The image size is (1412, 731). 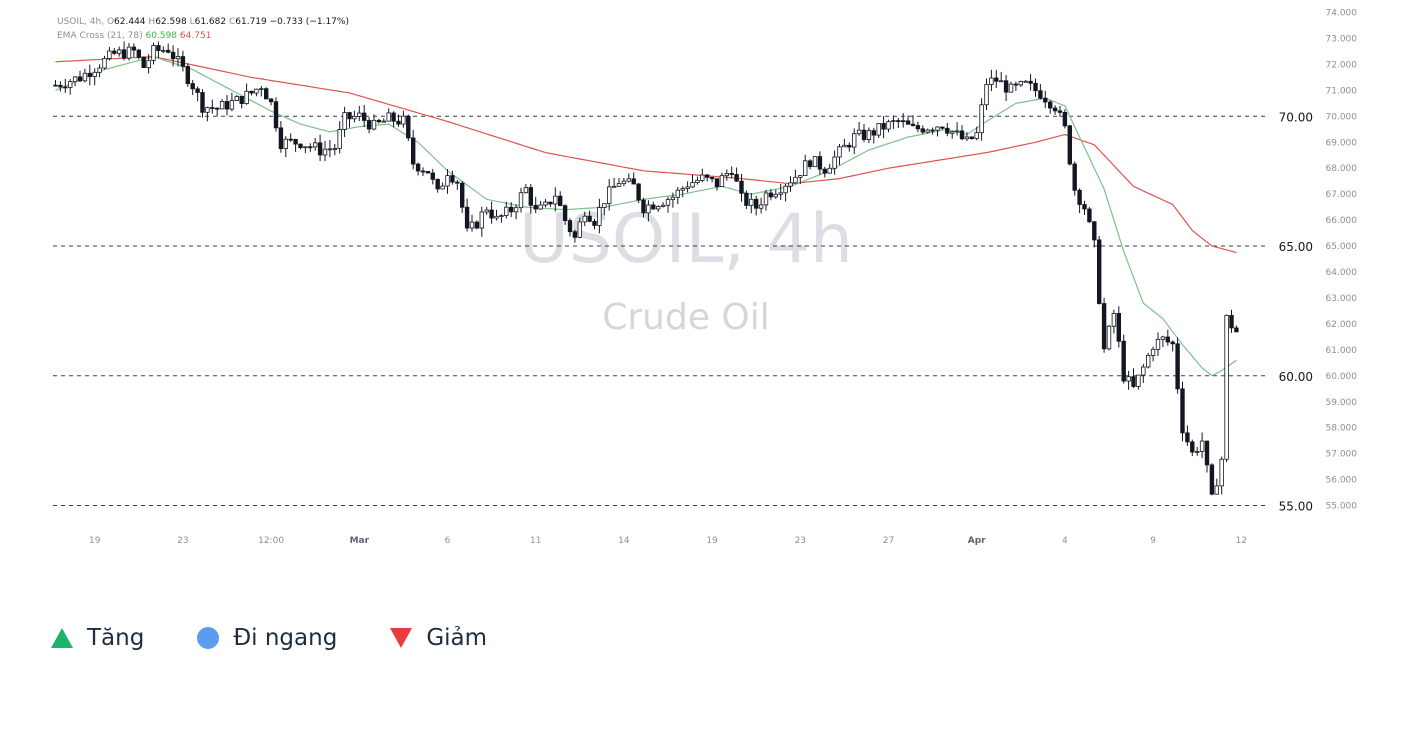 I want to click on close-label: C, so click(x=232, y=22).